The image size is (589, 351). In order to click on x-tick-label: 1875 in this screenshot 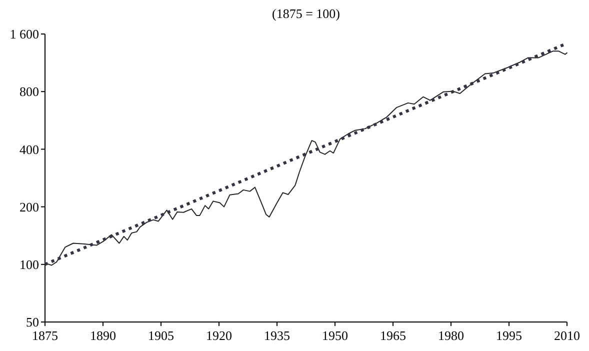, I will do `click(45, 335)`.